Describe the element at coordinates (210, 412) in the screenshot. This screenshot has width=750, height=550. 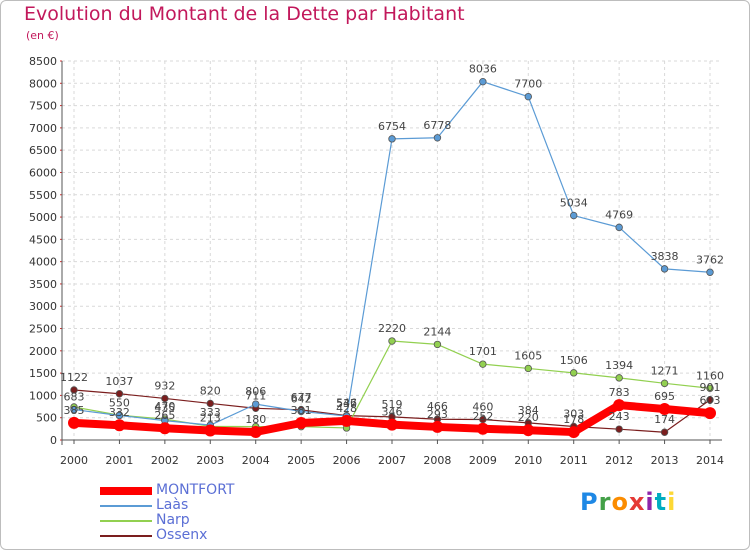
I see `data-label: 333` at that location.